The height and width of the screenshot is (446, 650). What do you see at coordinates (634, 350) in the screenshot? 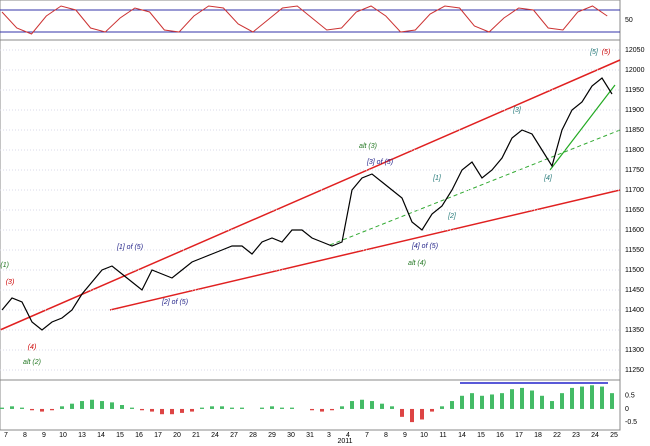
I see `y-tick-label: 11300` at bounding box center [634, 350].